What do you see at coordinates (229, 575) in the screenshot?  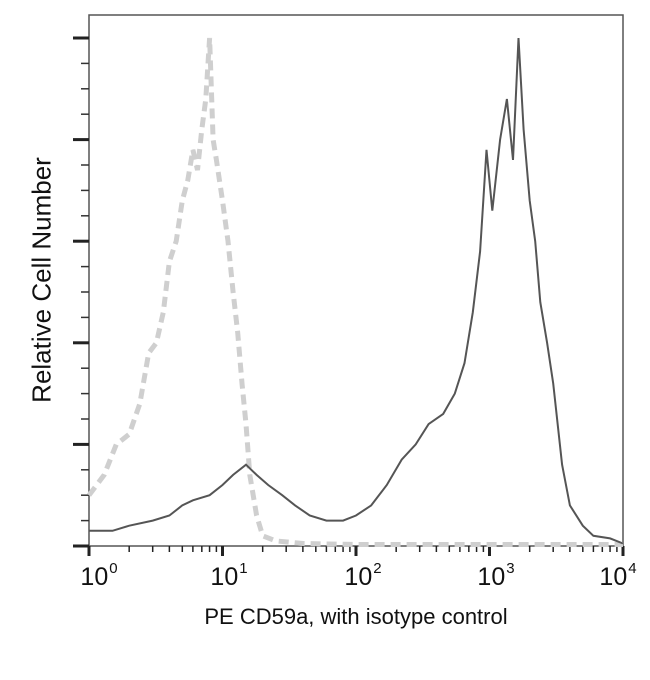 I see `x-tick-label-1: 10¹` at bounding box center [229, 575].